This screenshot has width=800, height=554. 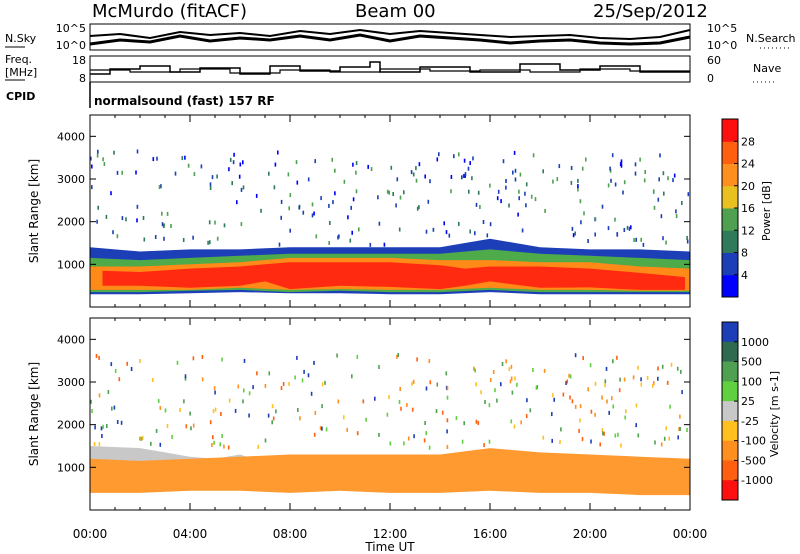 What do you see at coordinates (730, 332) in the screenshot?
I see `velocity-colorbar-swatch` at bounding box center [730, 332].